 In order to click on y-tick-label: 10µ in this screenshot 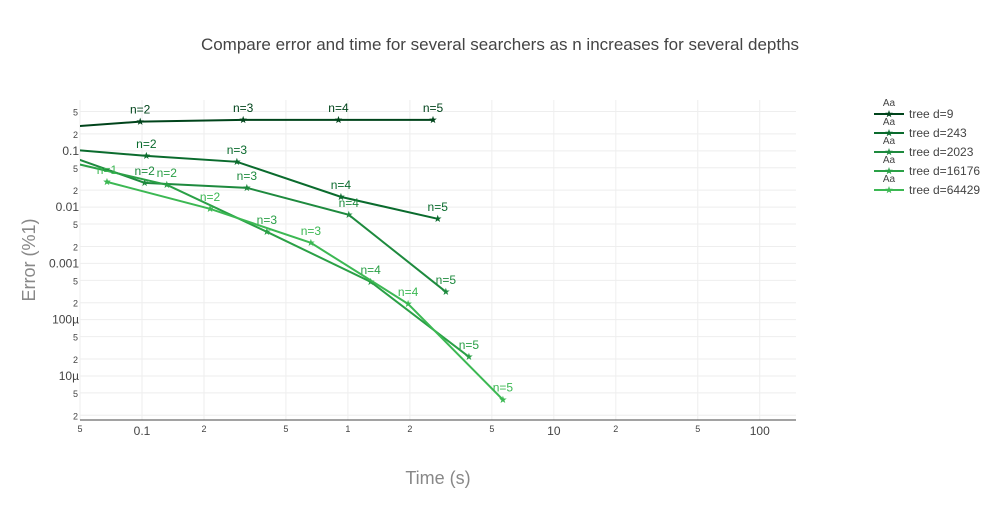, I will do `click(69, 376)`.